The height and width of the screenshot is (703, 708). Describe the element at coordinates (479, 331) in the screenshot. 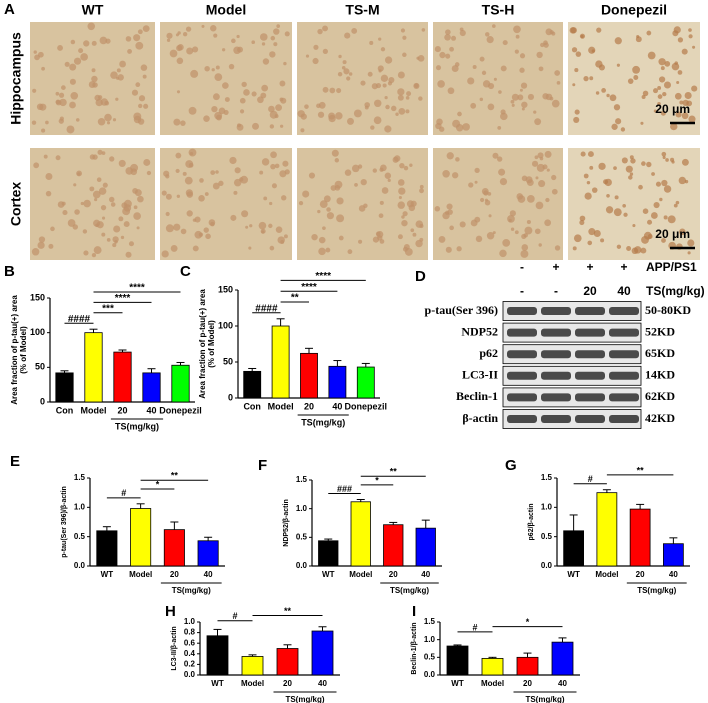

I see `band-name: NDP52` at that location.